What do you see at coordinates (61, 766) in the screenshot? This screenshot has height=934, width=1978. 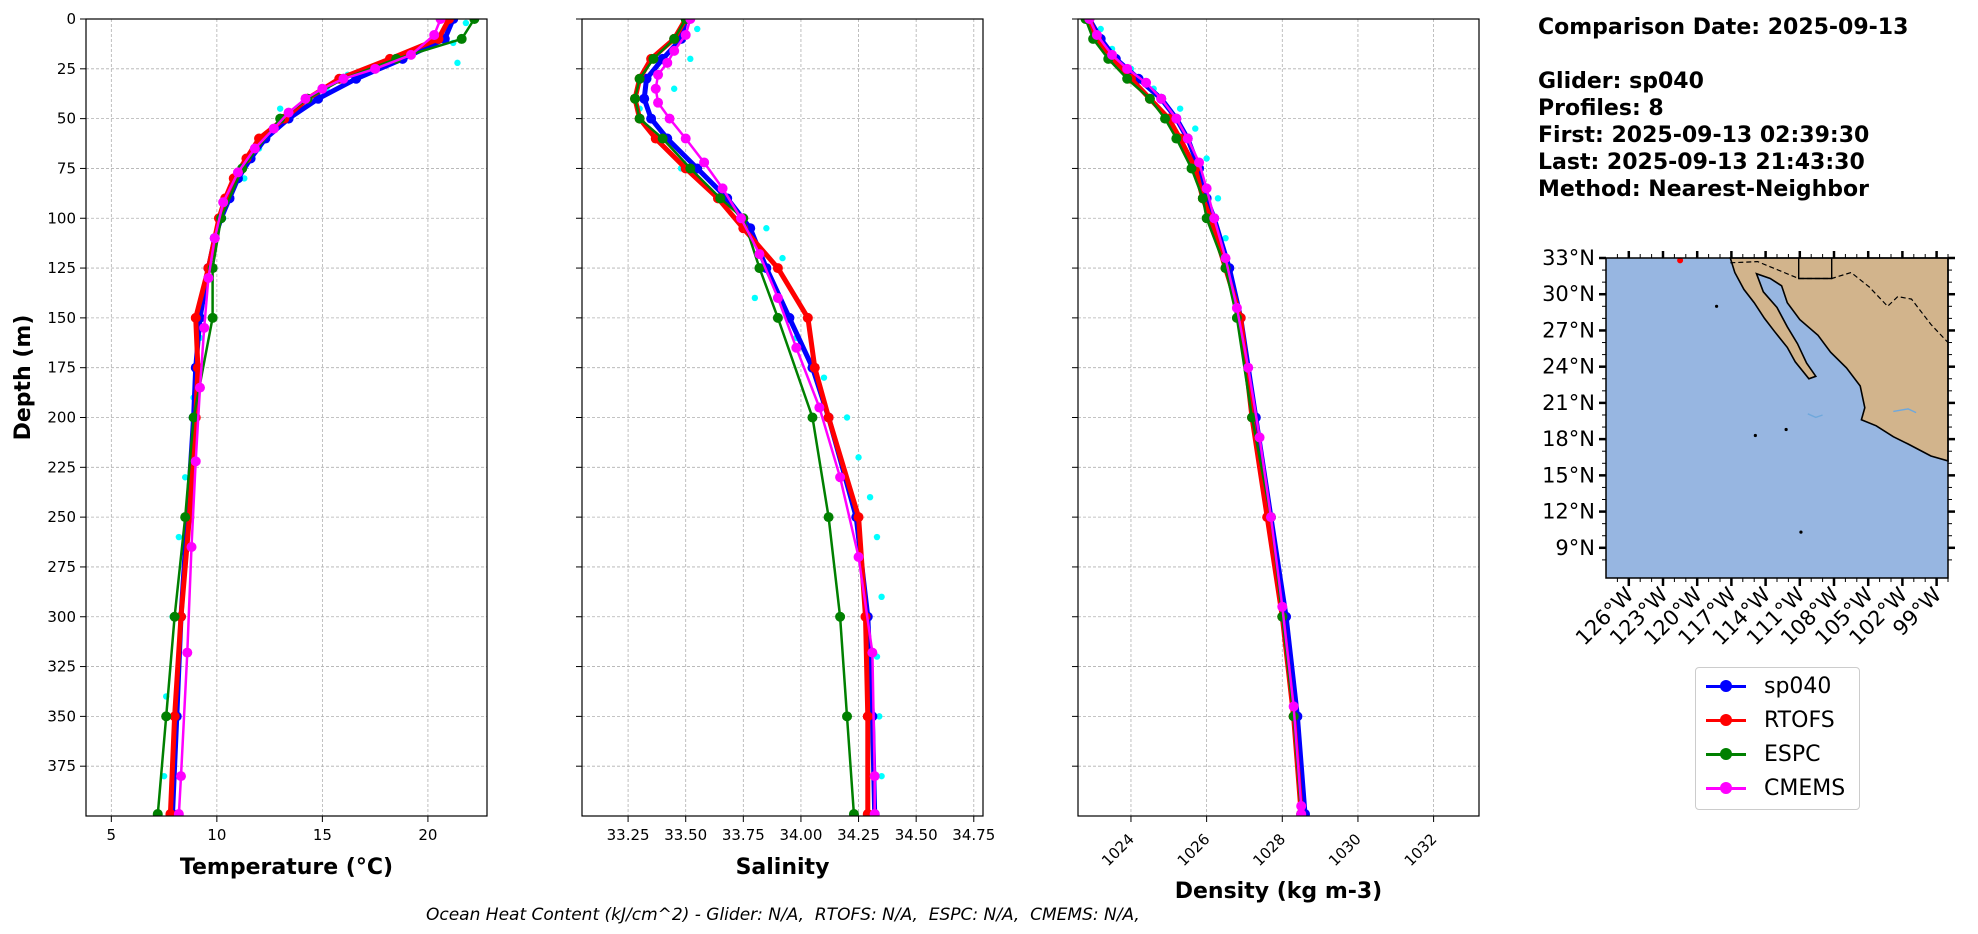 I see `y-tick-label: 375` at bounding box center [61, 766].